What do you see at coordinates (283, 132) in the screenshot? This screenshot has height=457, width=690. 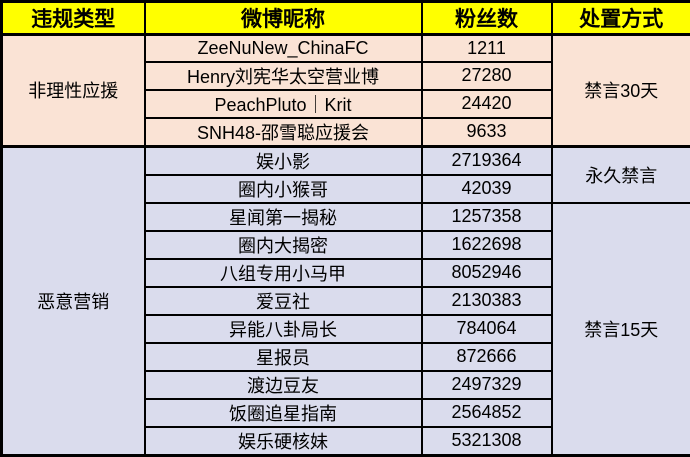 I see `nickname-cell: SNH48-邵雪聪应援会` at bounding box center [283, 132].